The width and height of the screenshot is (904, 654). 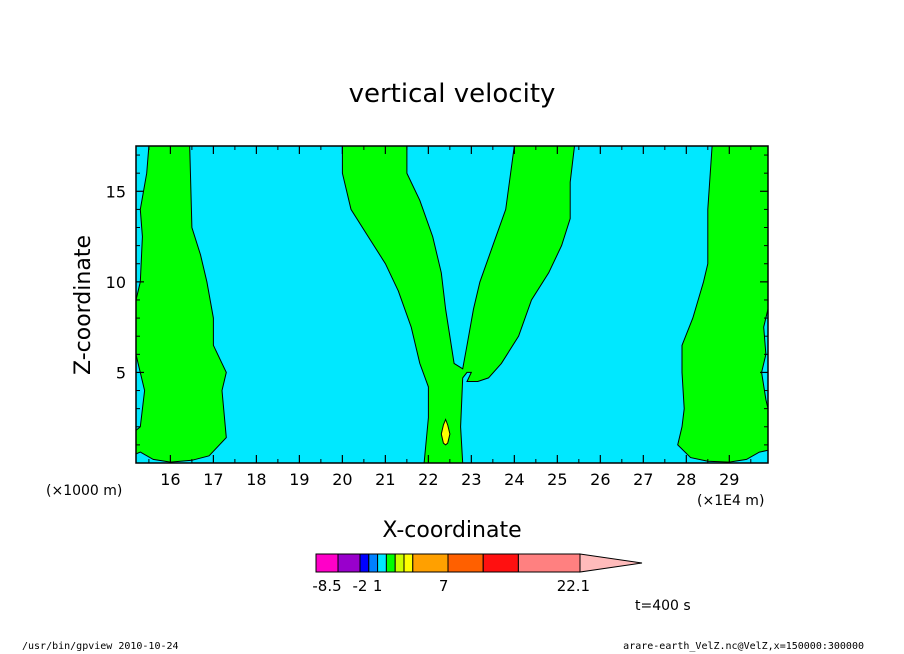 I want to click on x-tick-label: 24, so click(x=514, y=479).